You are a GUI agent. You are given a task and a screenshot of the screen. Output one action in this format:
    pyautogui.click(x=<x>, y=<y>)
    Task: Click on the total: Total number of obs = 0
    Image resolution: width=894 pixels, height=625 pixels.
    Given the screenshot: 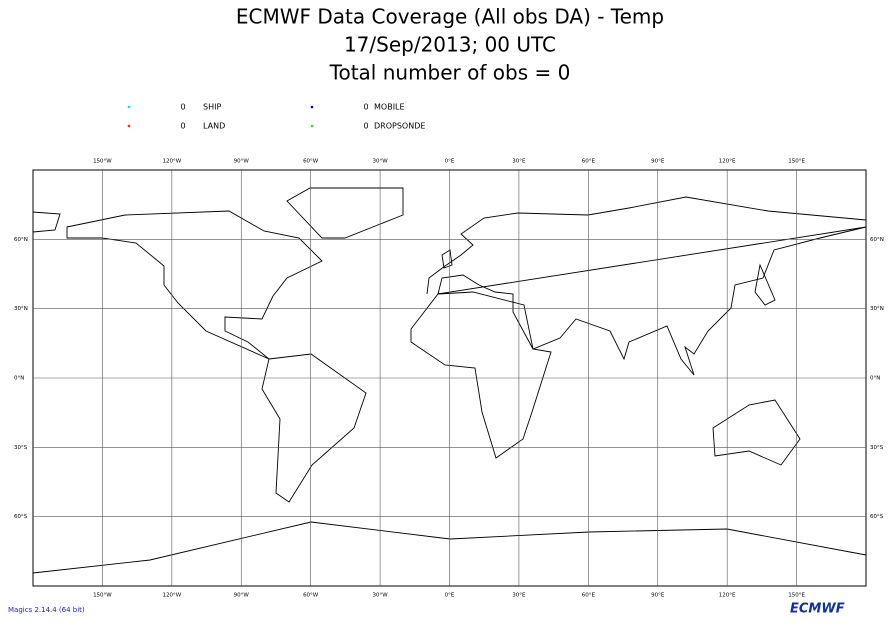 What is the action you would take?
    pyautogui.click(x=450, y=73)
    